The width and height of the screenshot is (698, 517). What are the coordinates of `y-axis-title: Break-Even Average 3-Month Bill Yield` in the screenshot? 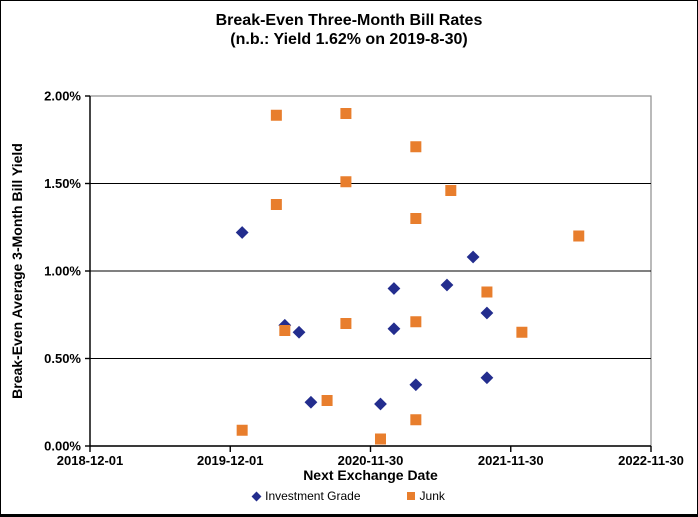 It's located at (17, 271).